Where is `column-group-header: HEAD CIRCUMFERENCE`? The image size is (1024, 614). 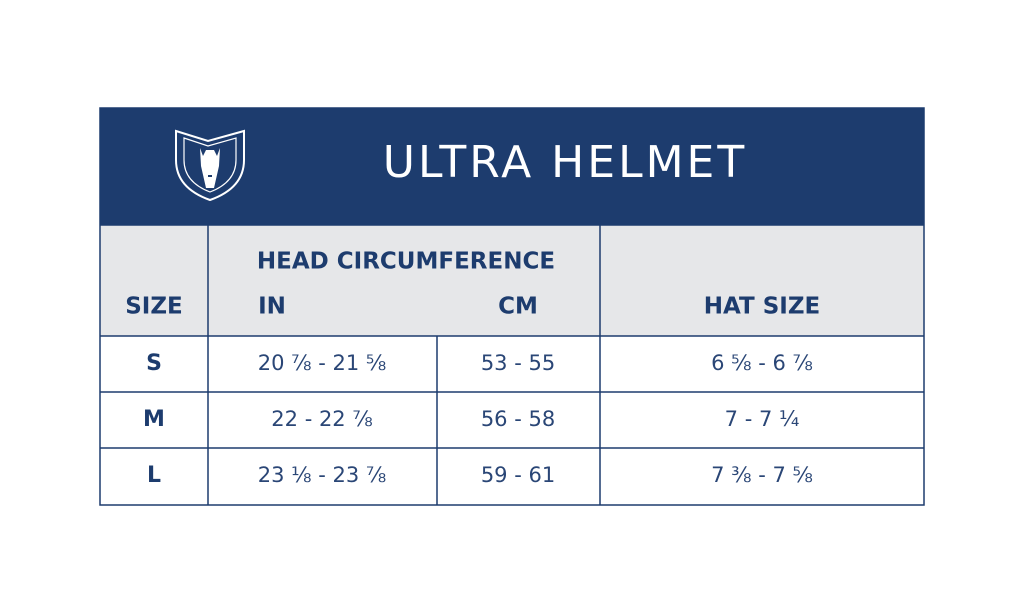 column-group-header: HEAD CIRCUMFERENCE is located at coordinates (406, 262).